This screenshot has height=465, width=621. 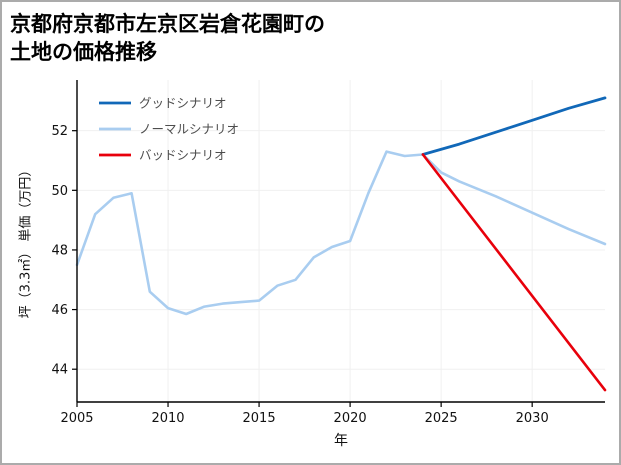 I want to click on x-tick-label: 2005, so click(x=76, y=418).